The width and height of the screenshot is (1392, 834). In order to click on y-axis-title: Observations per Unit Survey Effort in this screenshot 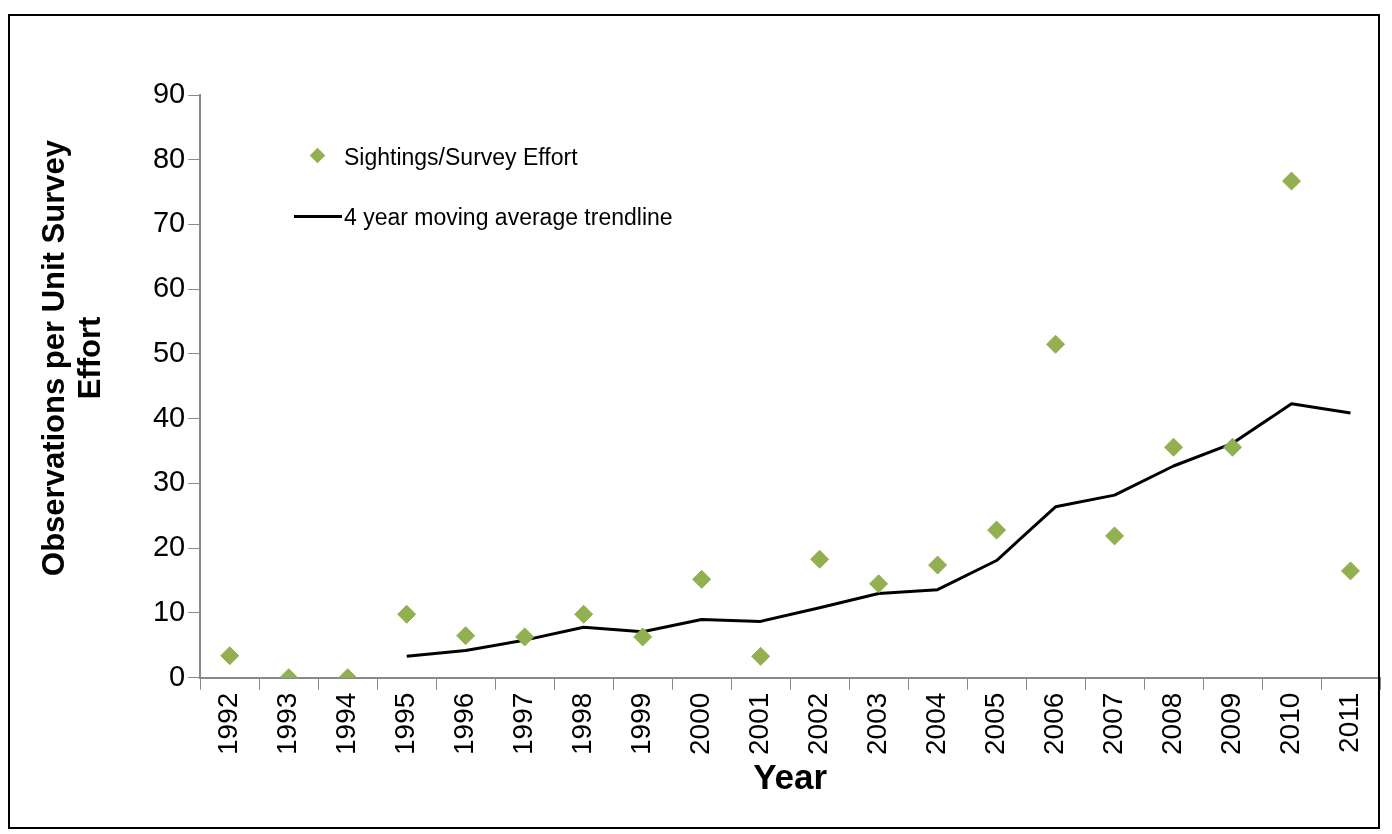, I will do `click(72, 358)`.